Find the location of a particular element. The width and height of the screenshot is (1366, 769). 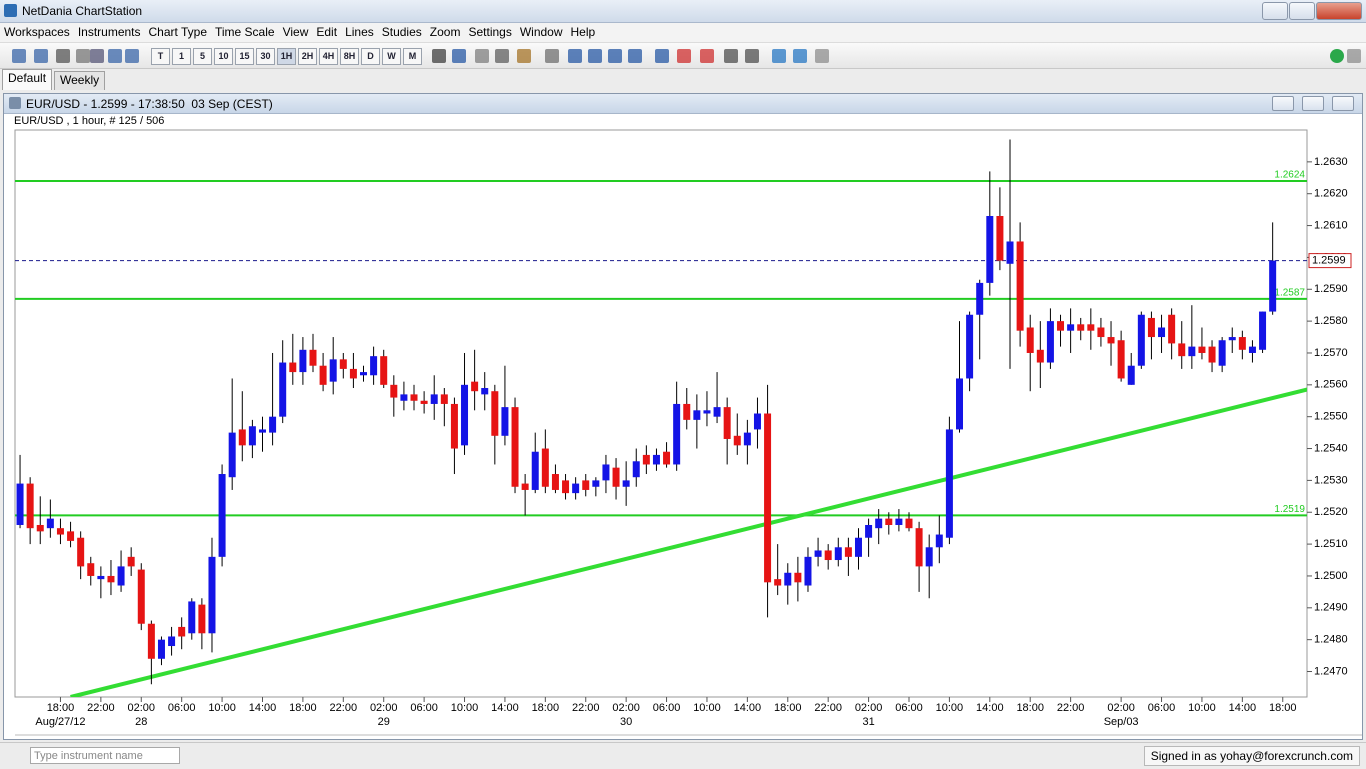

chart-restore-button is located at coordinates (1313, 103).